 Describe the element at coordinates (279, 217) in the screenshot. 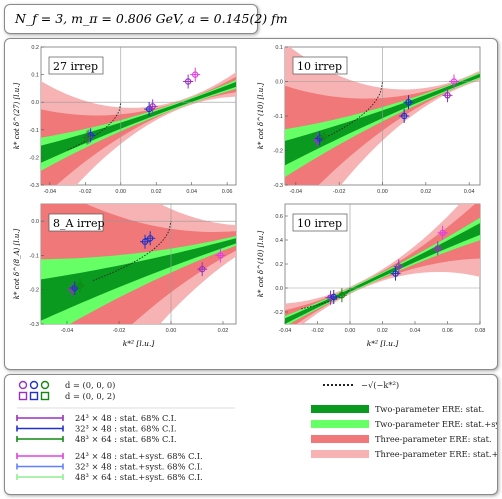

I see `y-tick-label: 0.6` at that location.